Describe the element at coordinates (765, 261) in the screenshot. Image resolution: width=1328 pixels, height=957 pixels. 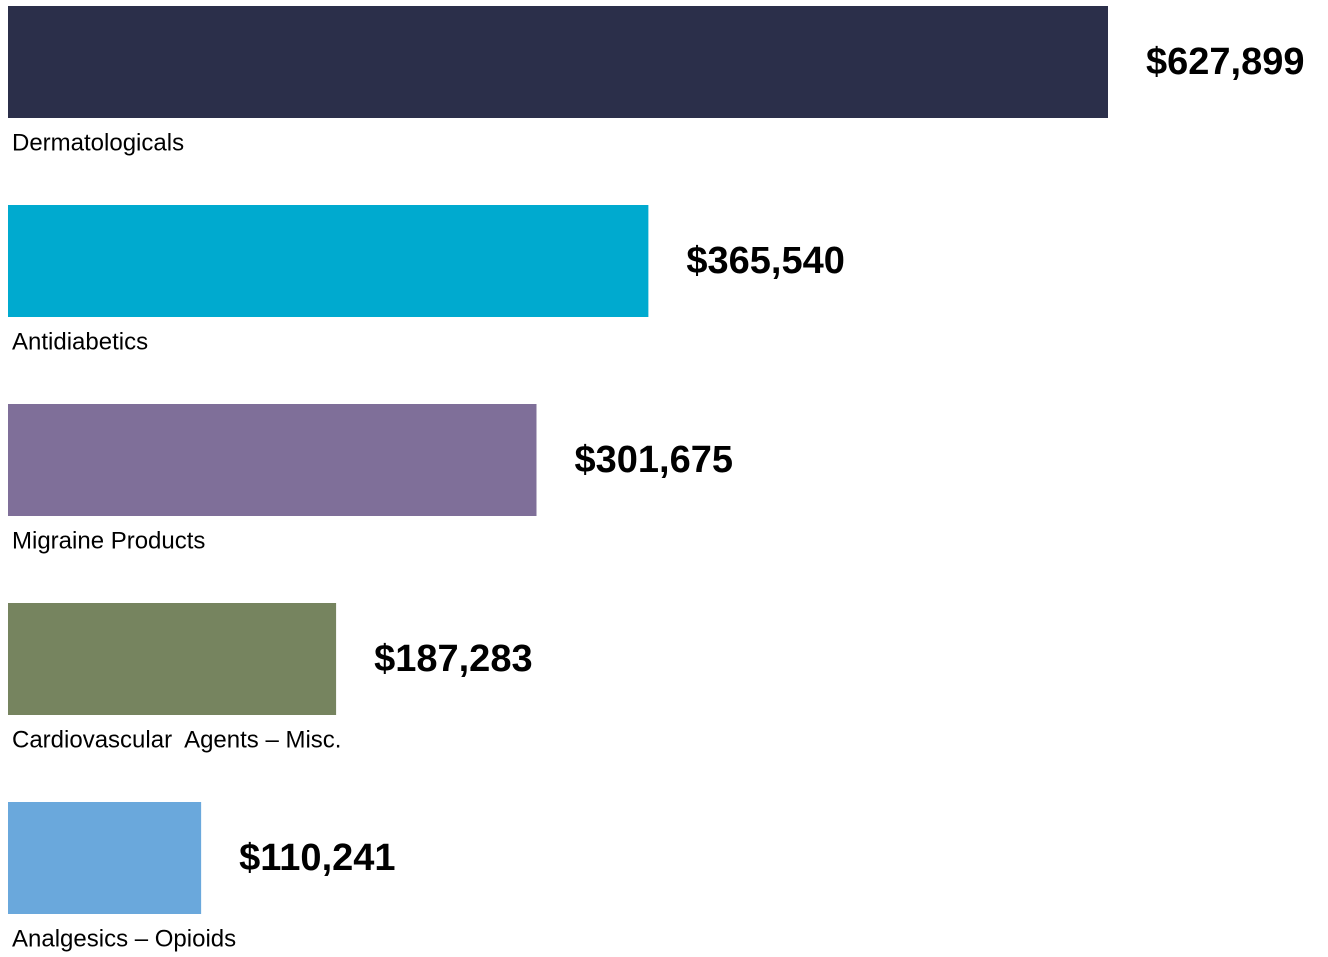
I see `value-label: $365,540` at that location.